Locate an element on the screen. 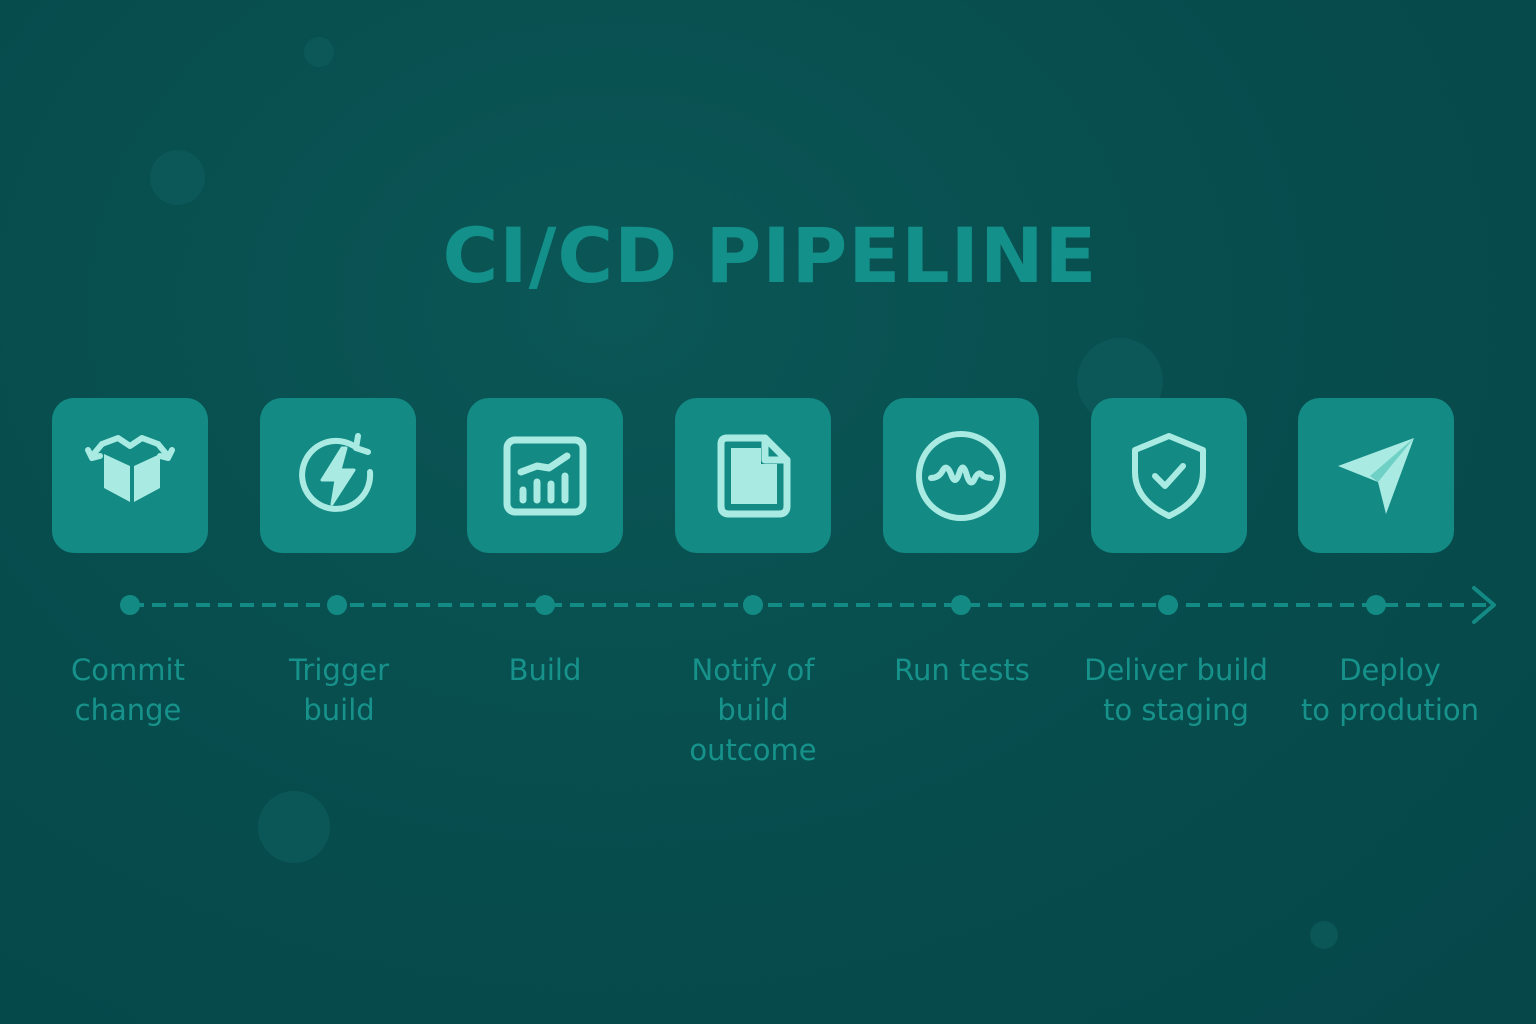 This screenshot has height=1024, width=1536. package-cube-icon is located at coordinates (130, 468).